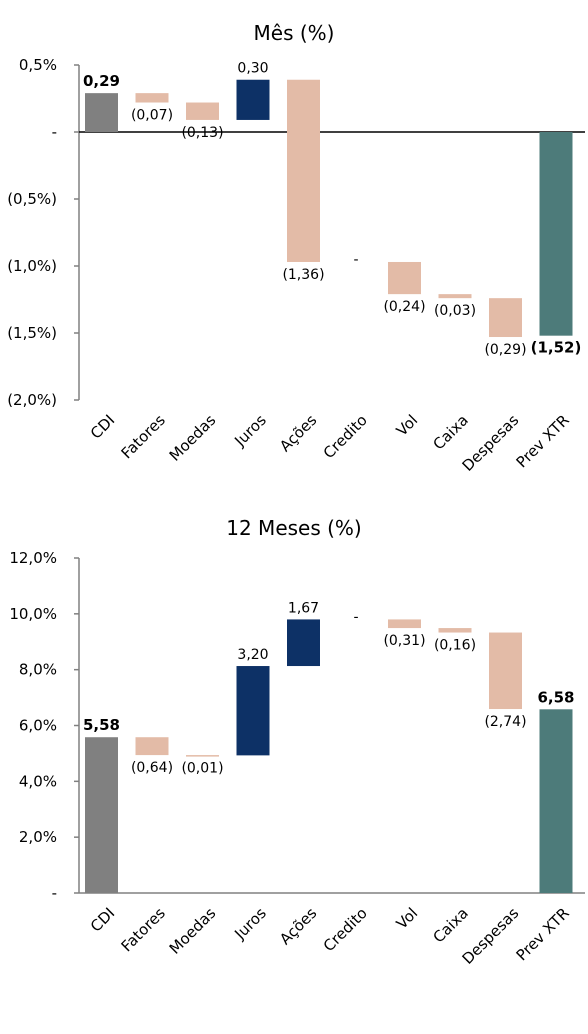 The height and width of the screenshot is (1034, 588). I want to click on value-label: (0,07), so click(152, 116).